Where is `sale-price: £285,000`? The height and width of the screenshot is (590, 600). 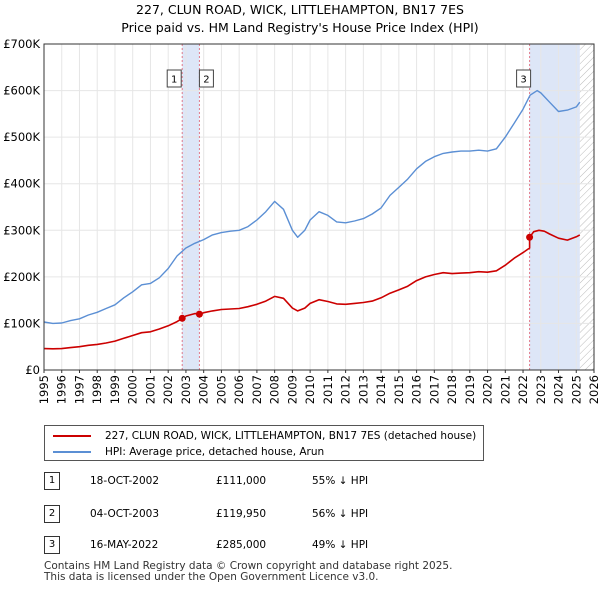
sale-price: £285,000 is located at coordinates (241, 545).